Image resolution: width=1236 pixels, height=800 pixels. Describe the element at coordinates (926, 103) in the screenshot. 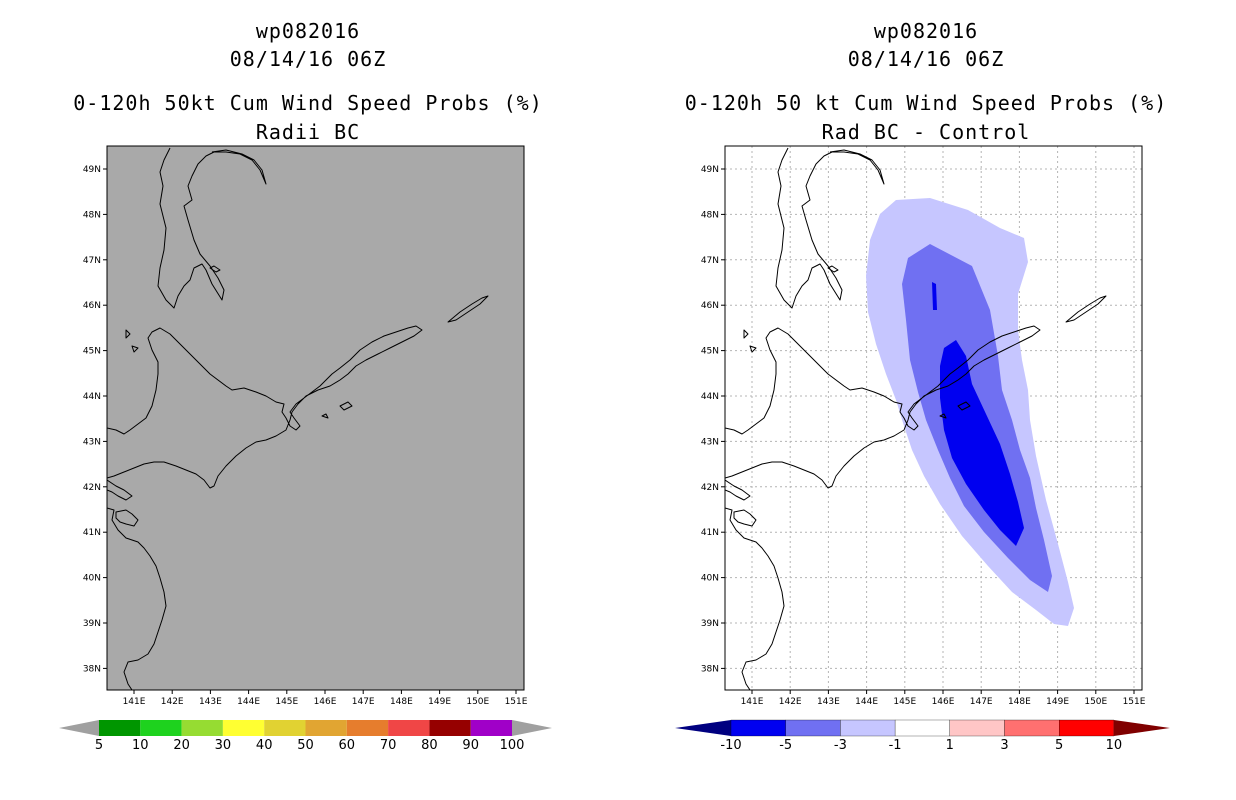

I see `right-title-line-3: 0-120h 50 kt Cum Wind Speed Probs (%)` at that location.